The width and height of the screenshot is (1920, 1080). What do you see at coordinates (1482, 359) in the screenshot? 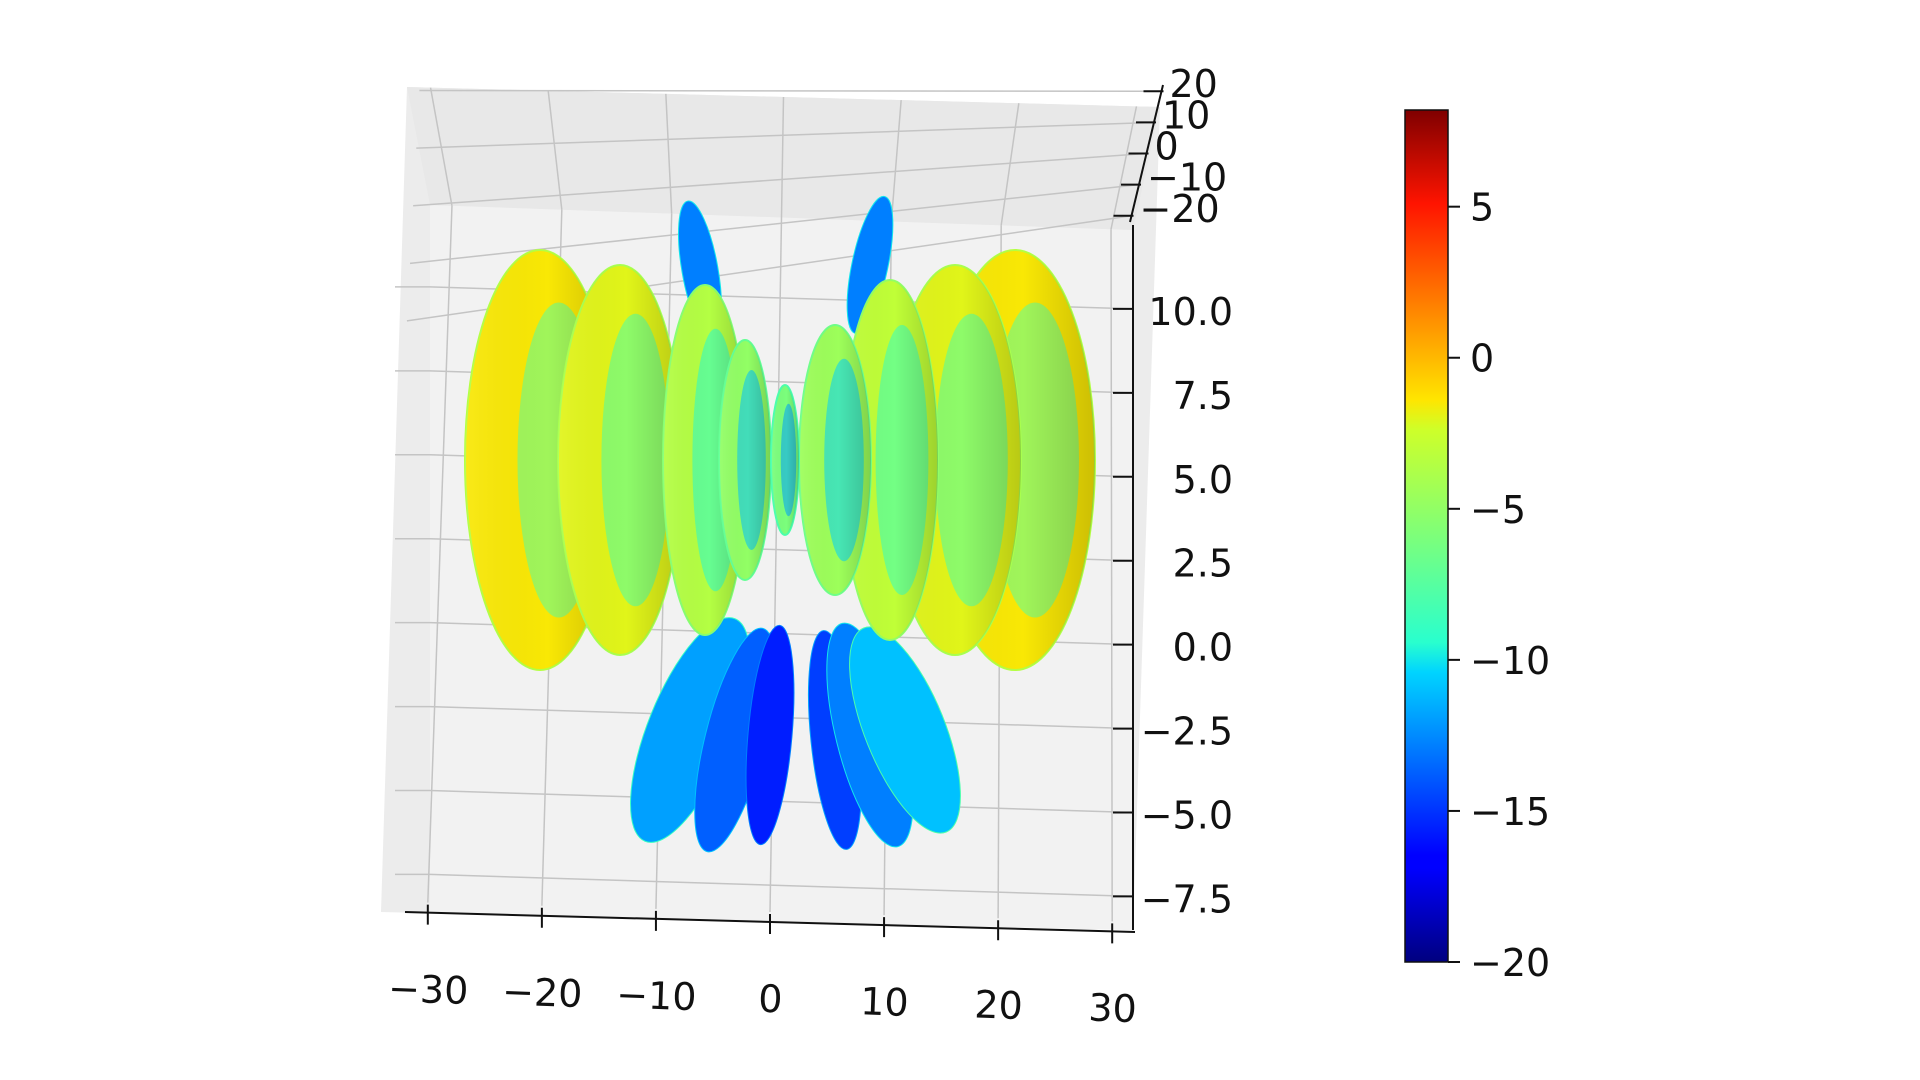
I see `colorbar-tick-label: 0` at bounding box center [1482, 359].